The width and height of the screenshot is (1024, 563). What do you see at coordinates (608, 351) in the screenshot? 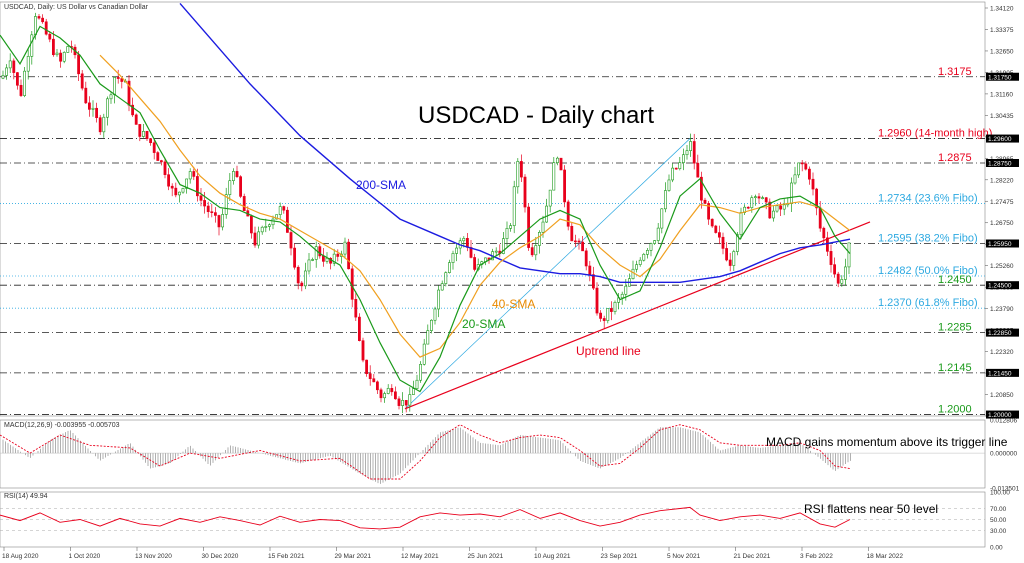
I see `uptrend-label: Uptrend line` at bounding box center [608, 351].